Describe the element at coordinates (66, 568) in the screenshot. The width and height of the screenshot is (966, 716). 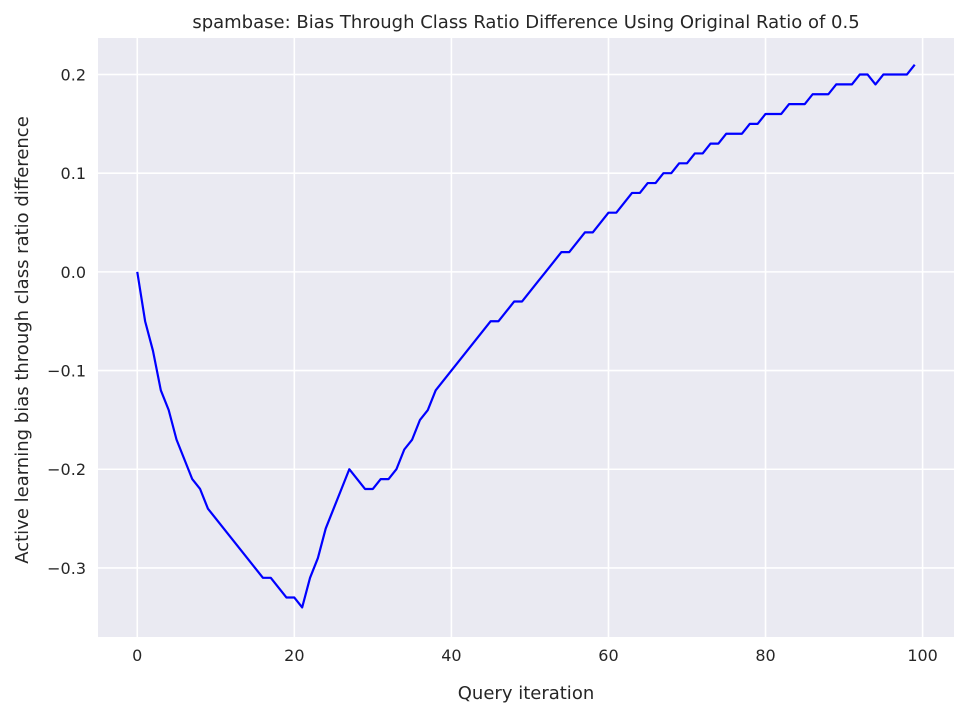
I see `y-tick-label: −0.3` at that location.